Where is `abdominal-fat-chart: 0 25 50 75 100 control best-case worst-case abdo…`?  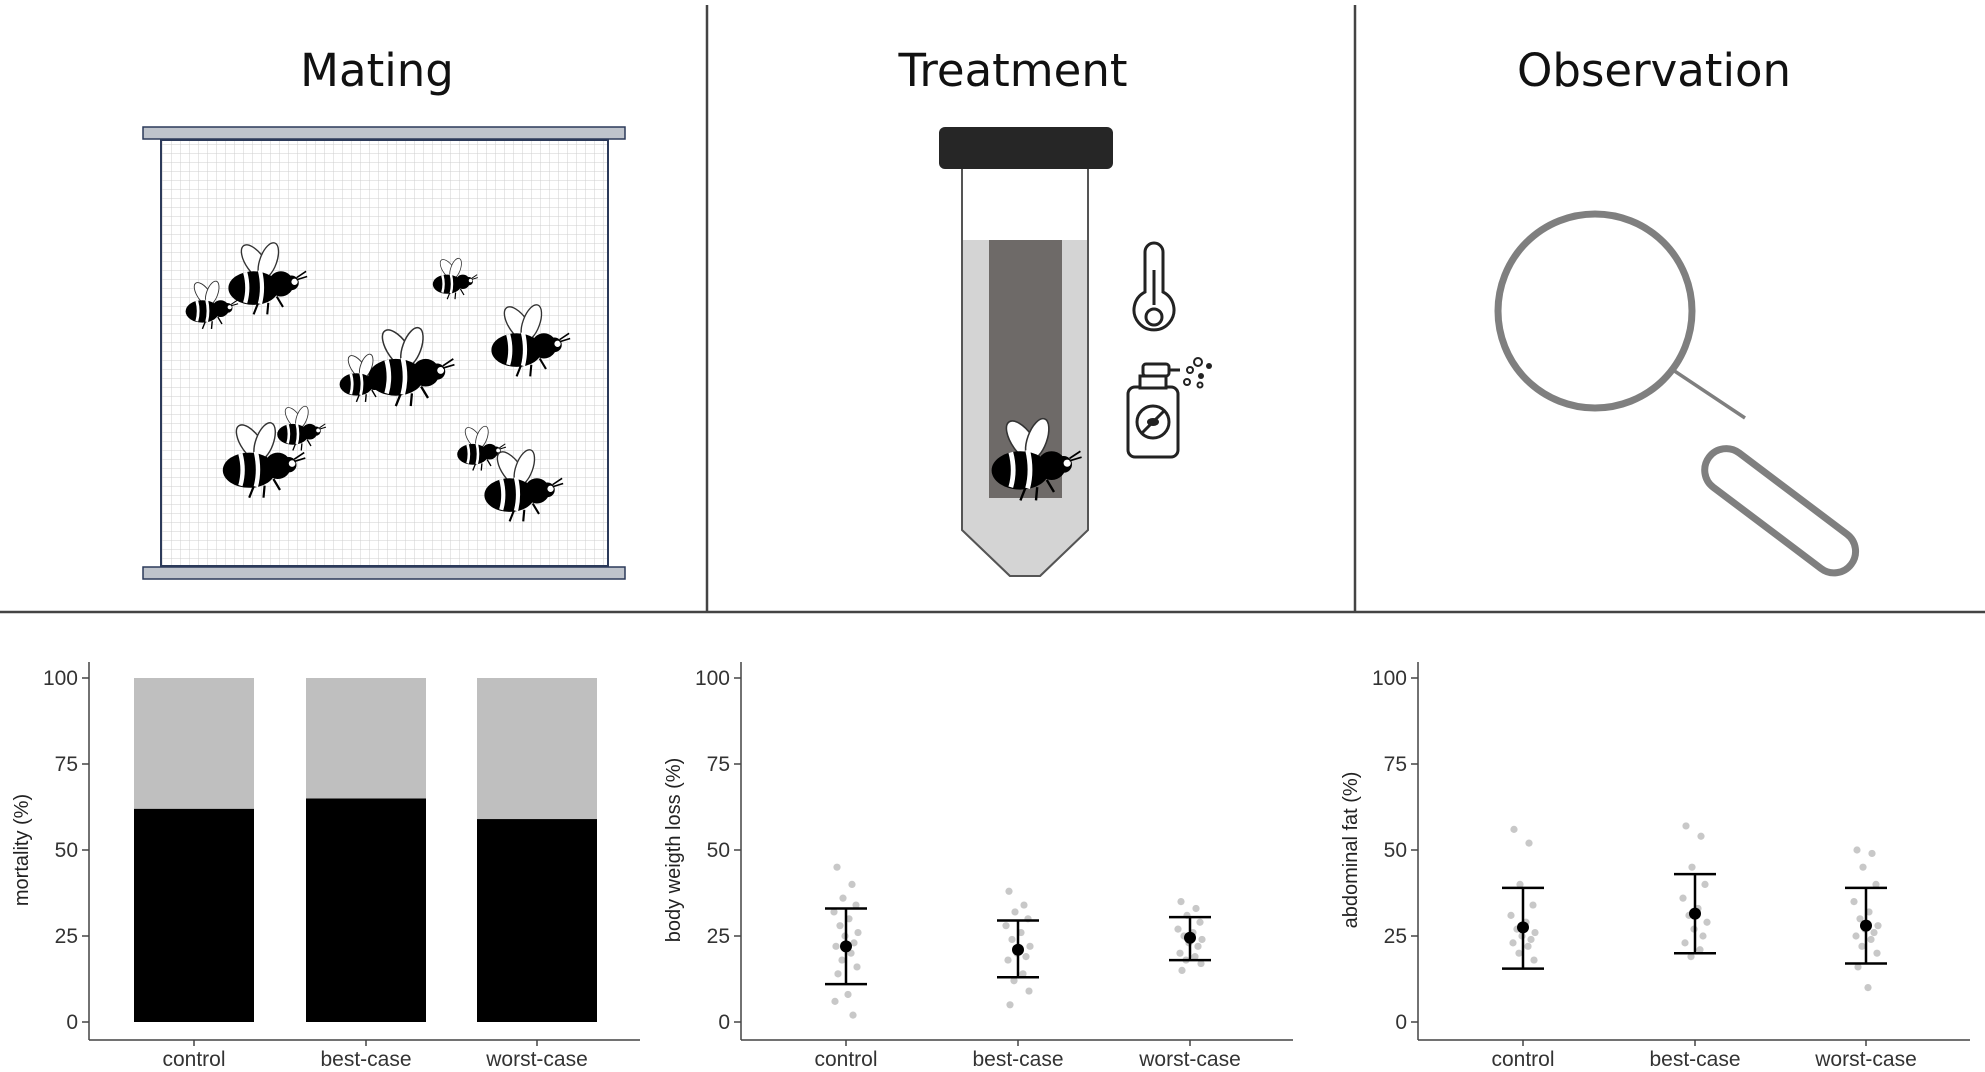 abdominal-fat-chart: 0 25 50 75 100 control best-case worst-case abdo… is located at coordinates (1655, 866).